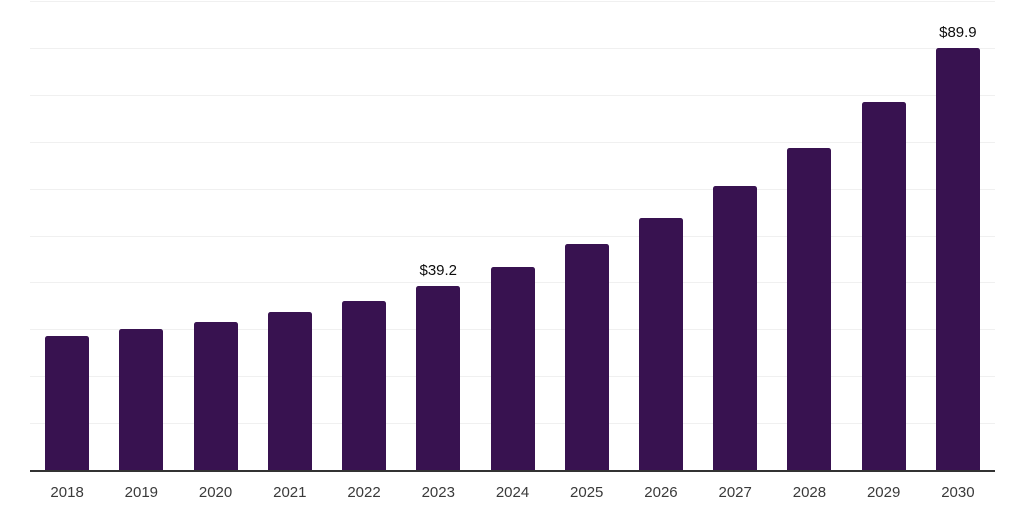 The height and width of the screenshot is (512, 1024). Describe the element at coordinates (883, 492) in the screenshot. I see `x-tick-label-2029: 2029` at that location.